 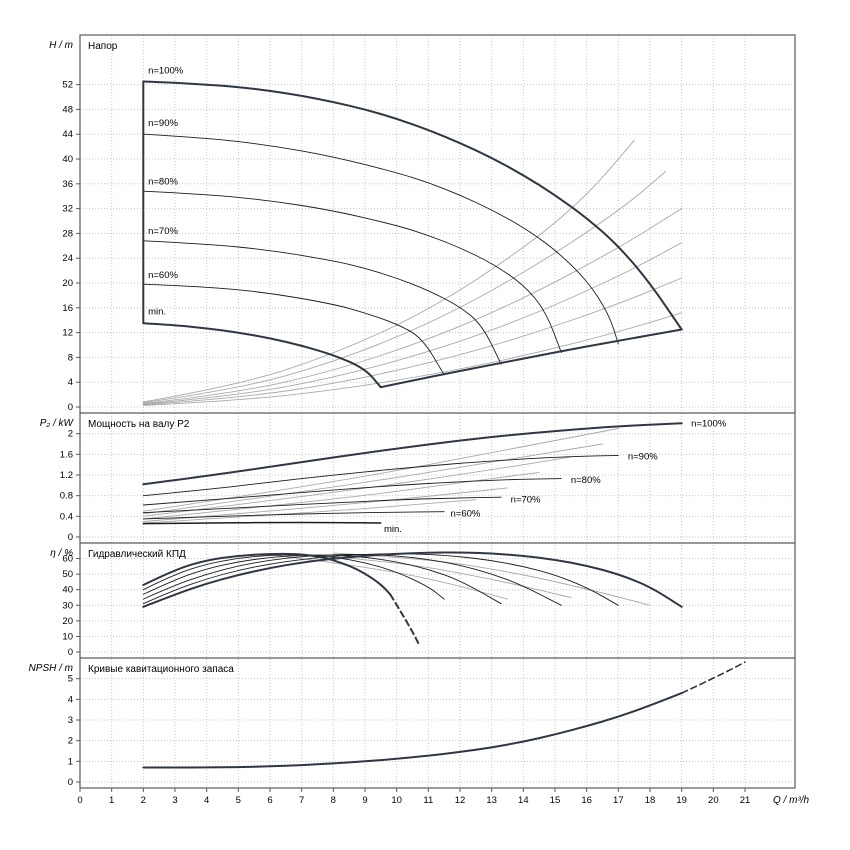 I want to click on x-tick-label: 16, so click(x=586, y=800).